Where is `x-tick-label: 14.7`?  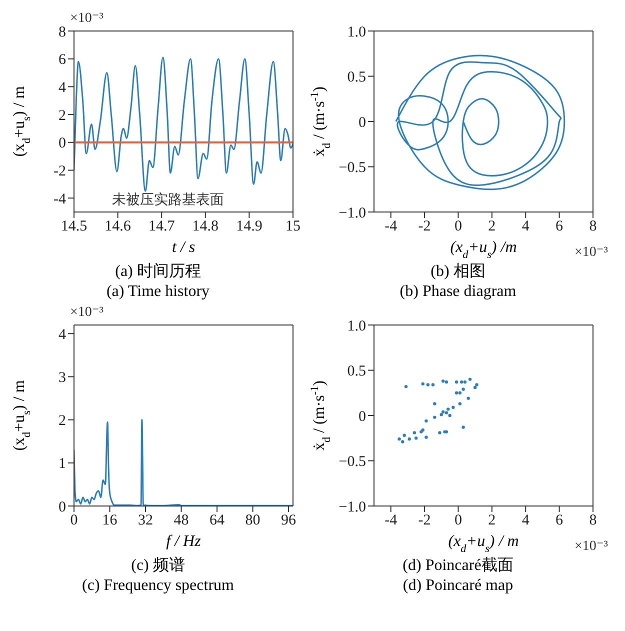 x-tick-label: 14.7 is located at coordinates (162, 226).